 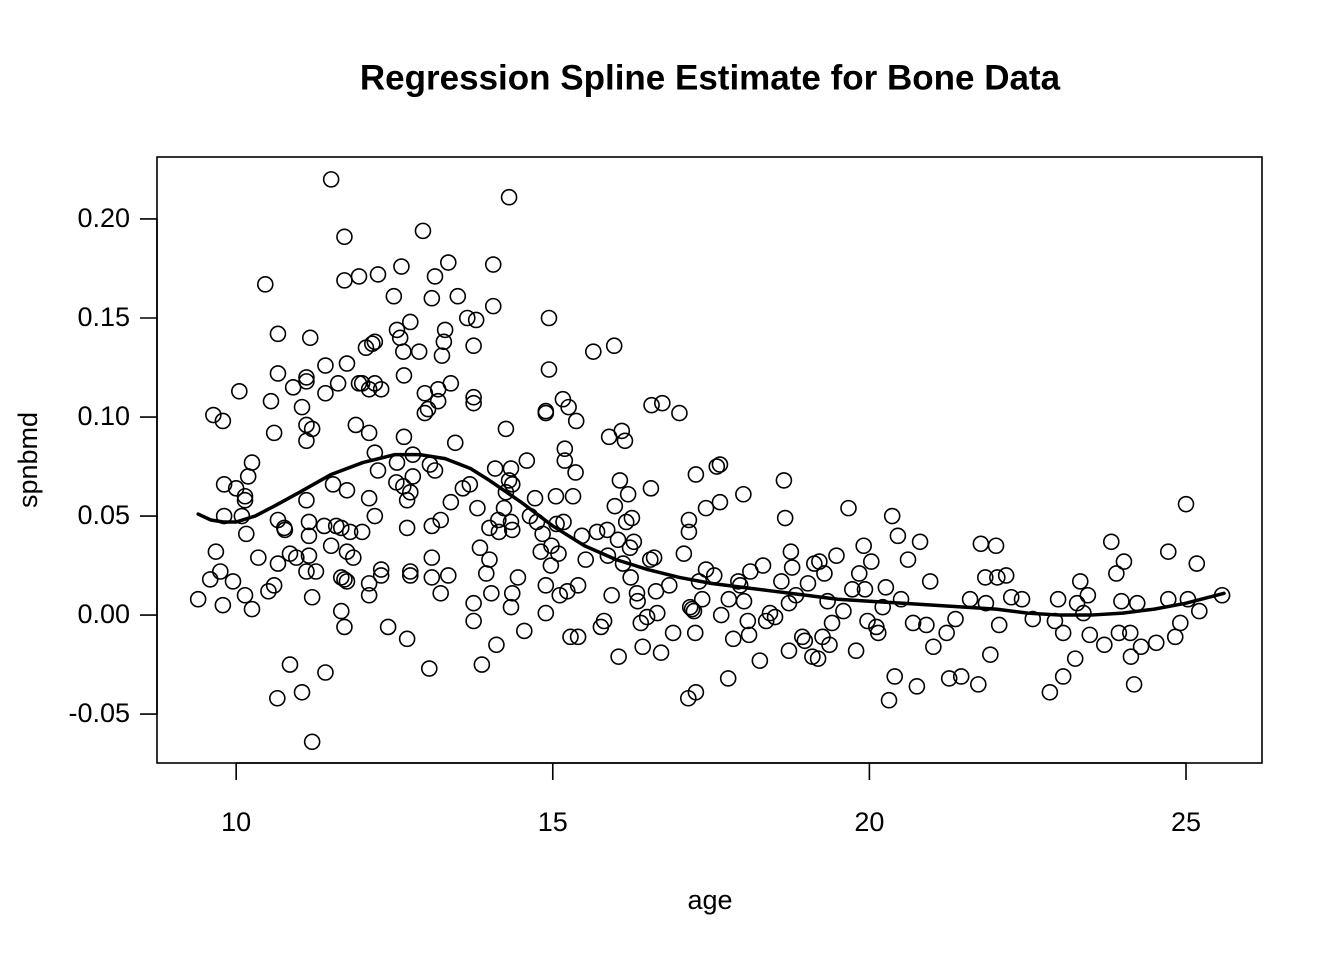 What do you see at coordinates (103, 614) in the screenshot?
I see `y-tick-label: 0.00` at bounding box center [103, 614].